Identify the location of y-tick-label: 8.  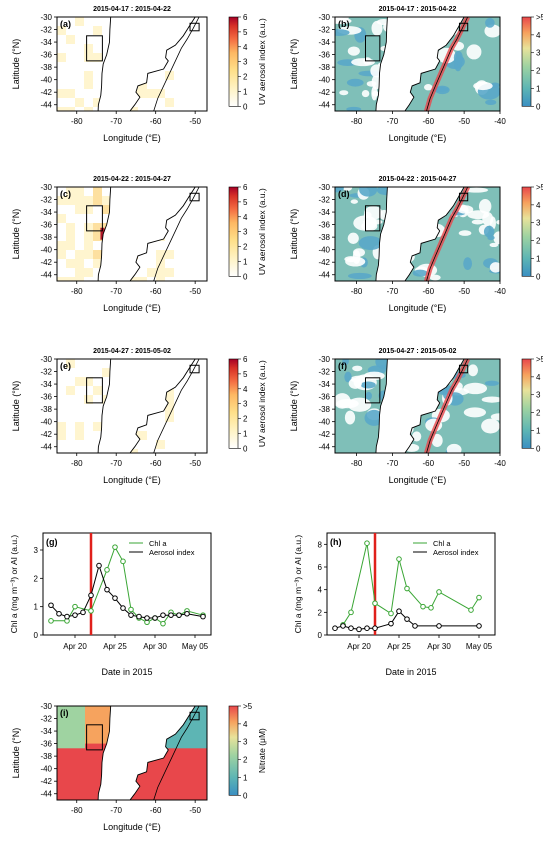
(320, 544).